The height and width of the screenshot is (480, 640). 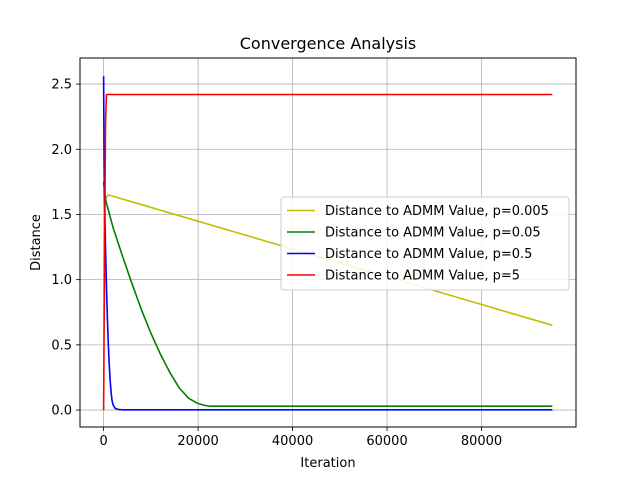 I want to click on y-tick-label: 2.0, so click(x=61, y=150).